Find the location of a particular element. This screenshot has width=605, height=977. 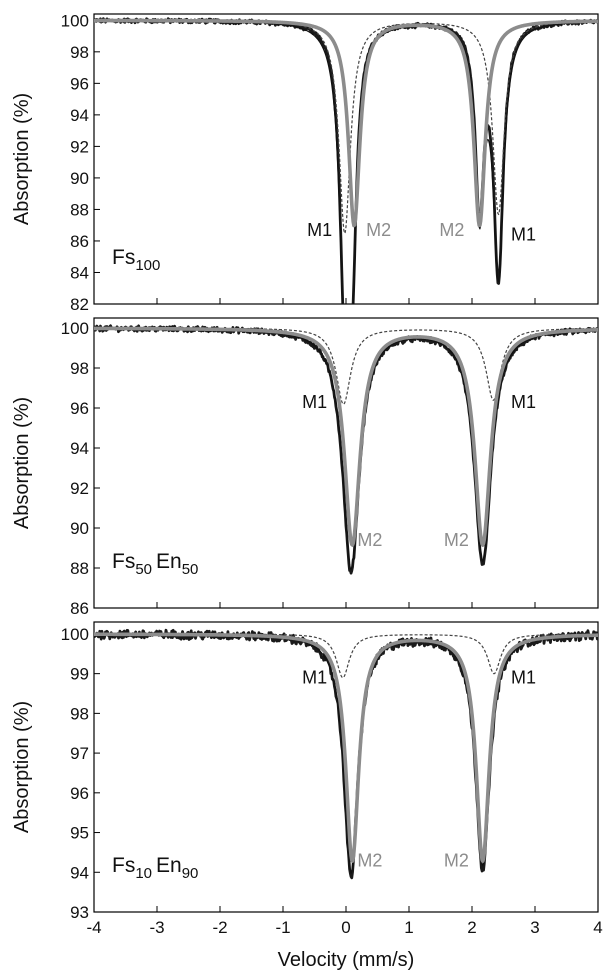

sample-label: Fs10 En90 is located at coordinates (155, 868).